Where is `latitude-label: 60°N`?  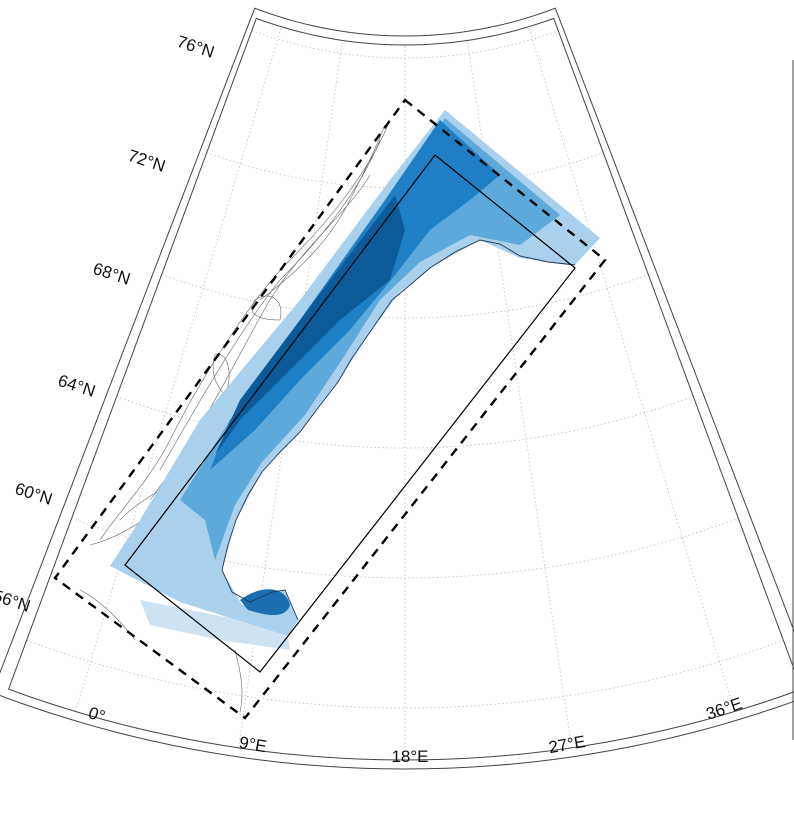
latitude-label: 60°N is located at coordinates (34, 494).